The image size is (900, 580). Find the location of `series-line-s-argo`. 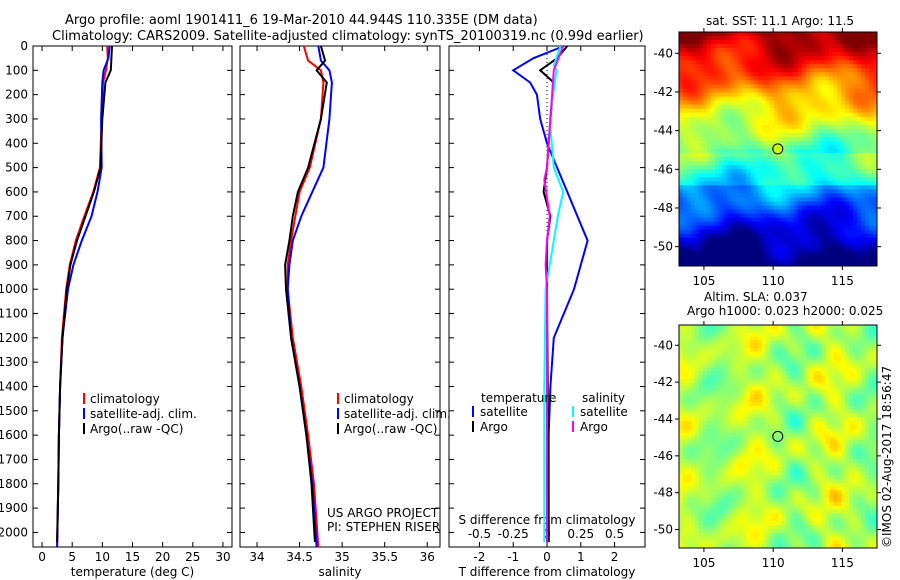

series-line-s-argo is located at coordinates (554, 294).